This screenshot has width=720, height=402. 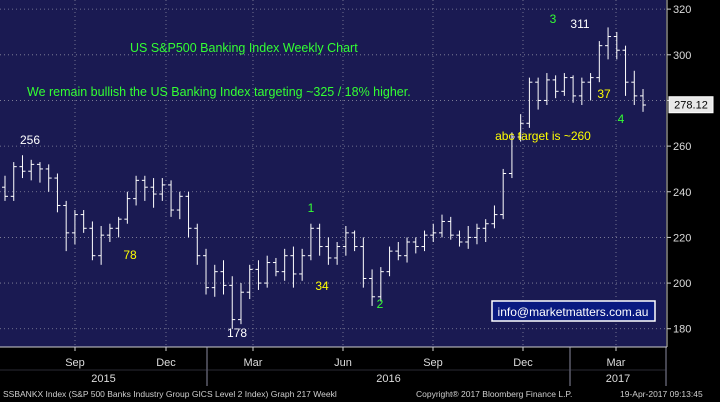 What do you see at coordinates (322, 286) in the screenshot?
I see `chart-annotation: 34` at bounding box center [322, 286].